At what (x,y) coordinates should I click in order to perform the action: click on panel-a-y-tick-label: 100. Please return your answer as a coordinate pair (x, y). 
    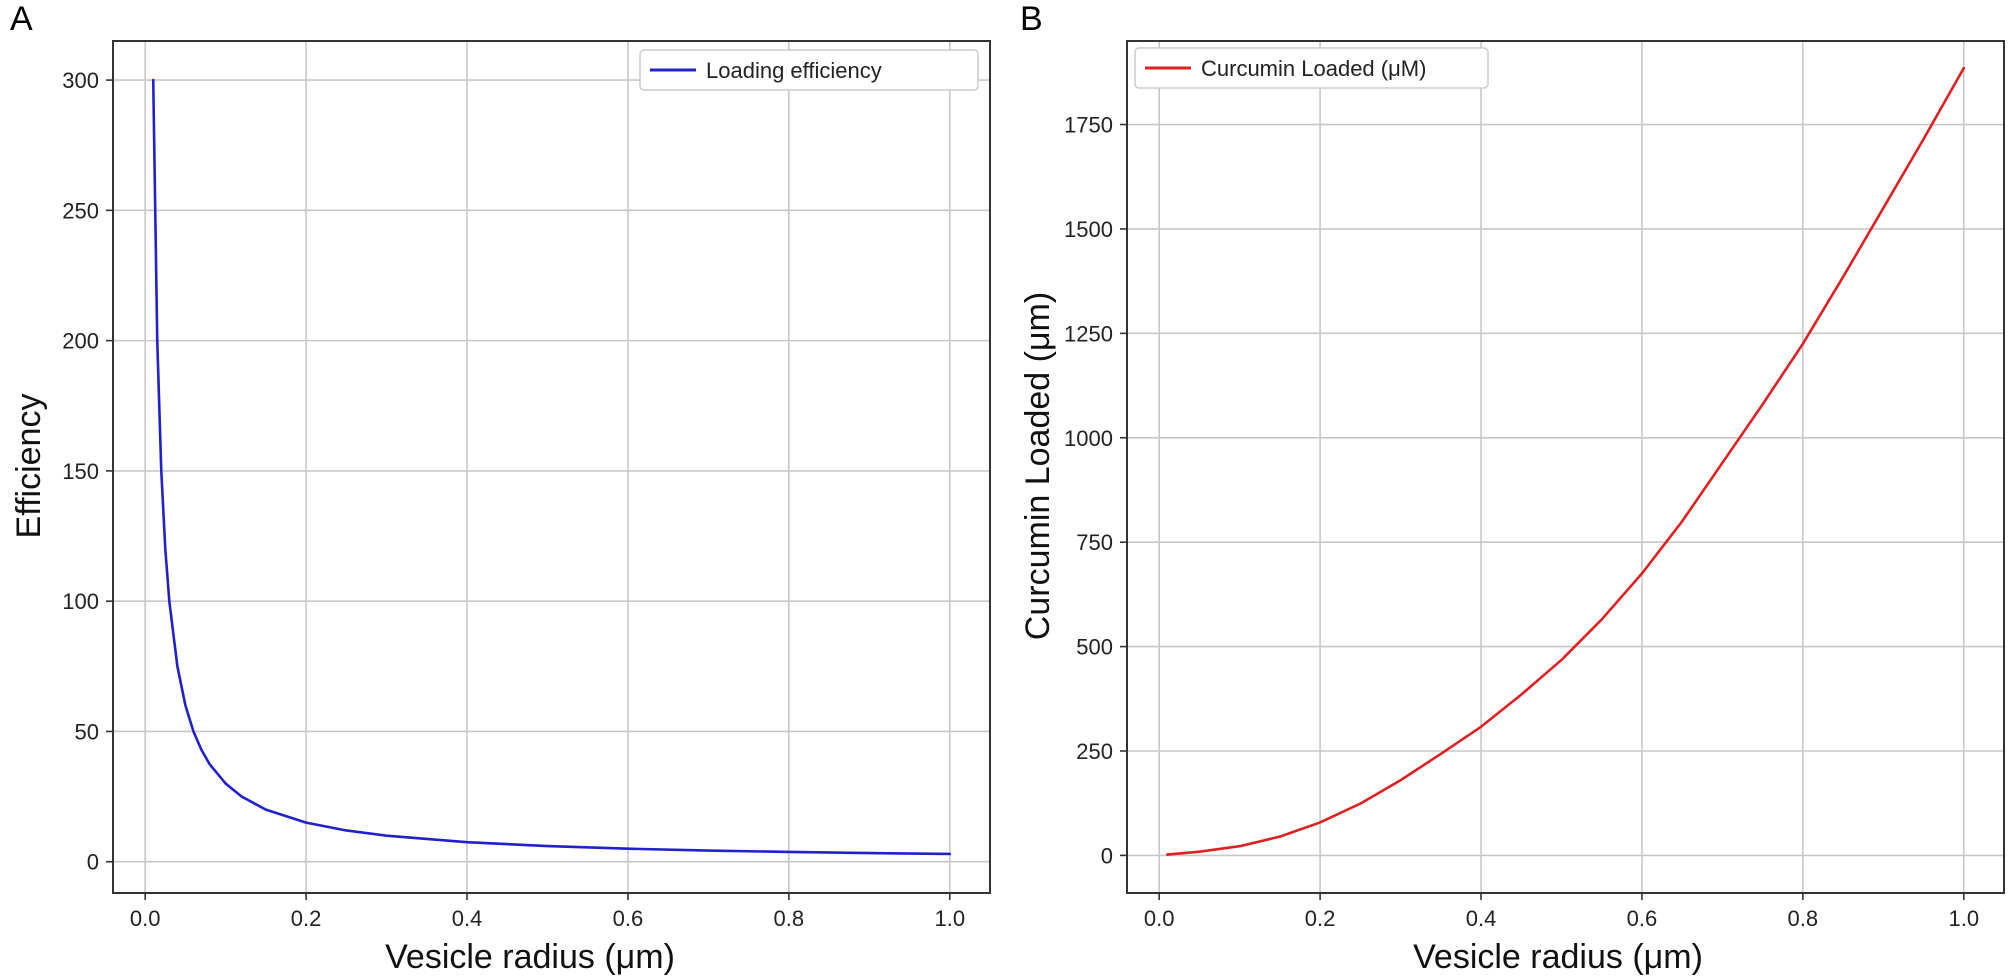
    Looking at the image, I should click on (80, 601).